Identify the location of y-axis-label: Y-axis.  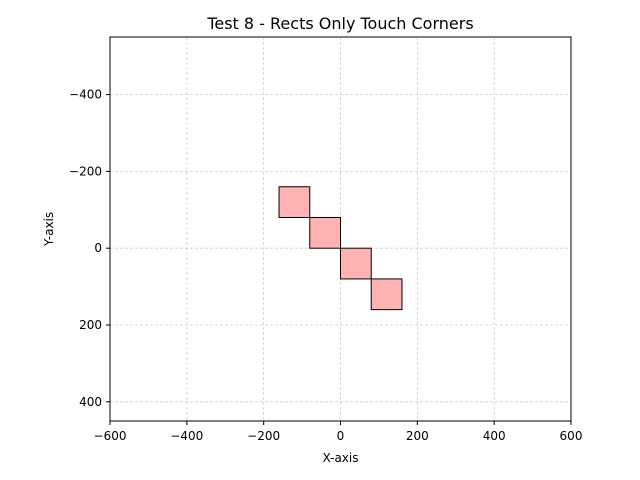
(49, 229).